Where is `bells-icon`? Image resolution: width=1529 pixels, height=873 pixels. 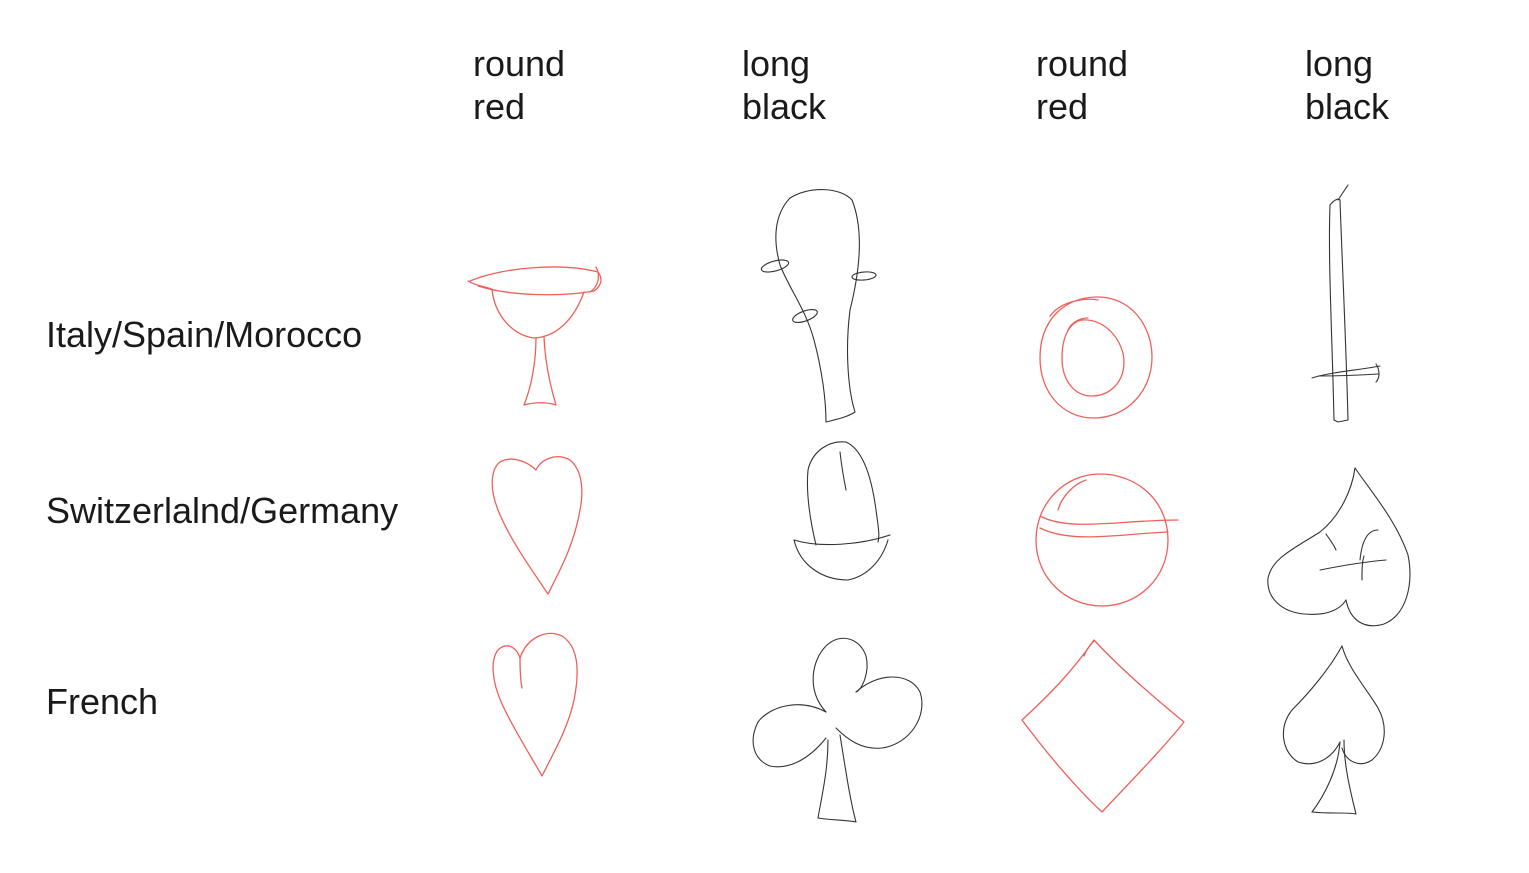
bells-icon is located at coordinates (1107, 540).